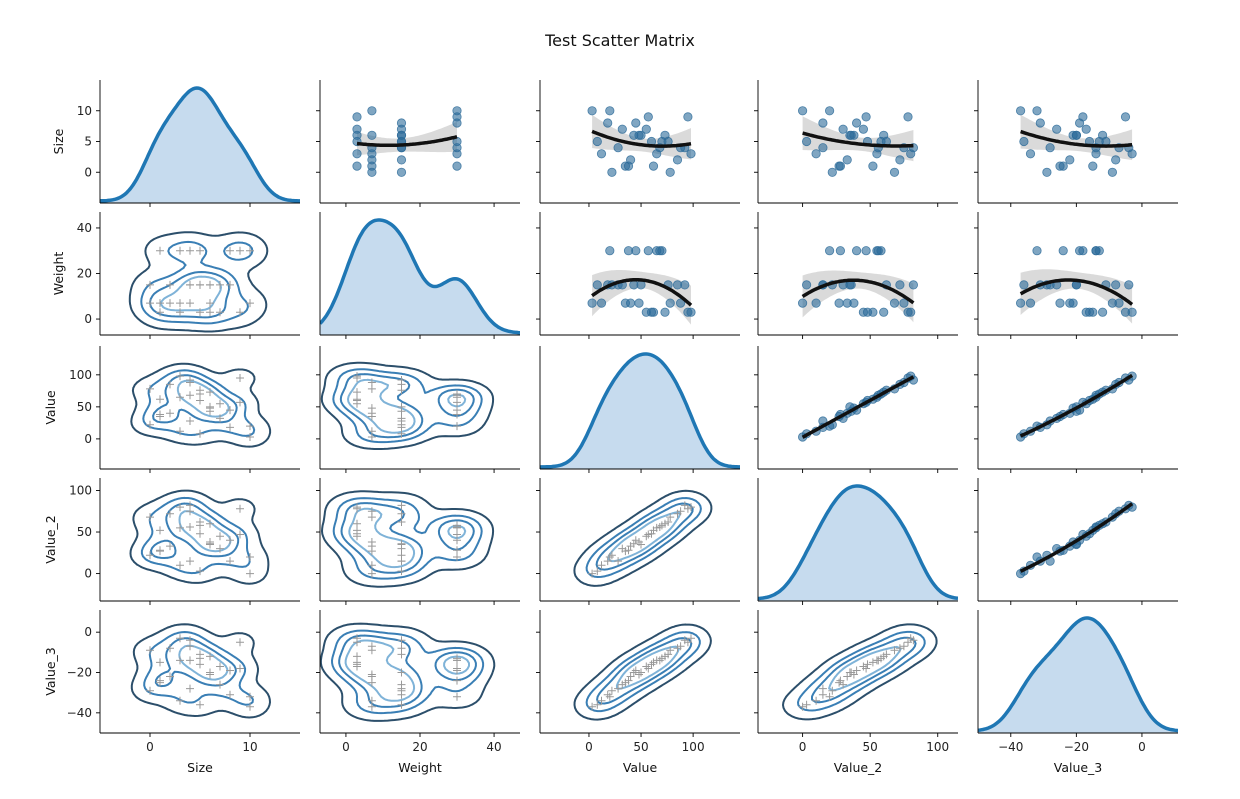 The width and height of the screenshot is (1240, 799). I want to click on panel-Weight-vs-Weight, so click(420, 276).